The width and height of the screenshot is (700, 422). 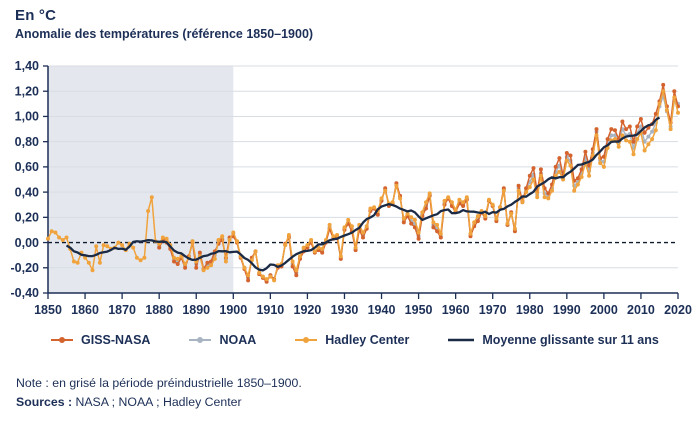 I want to click on legend-marker-hadley-center, so click(x=306, y=340).